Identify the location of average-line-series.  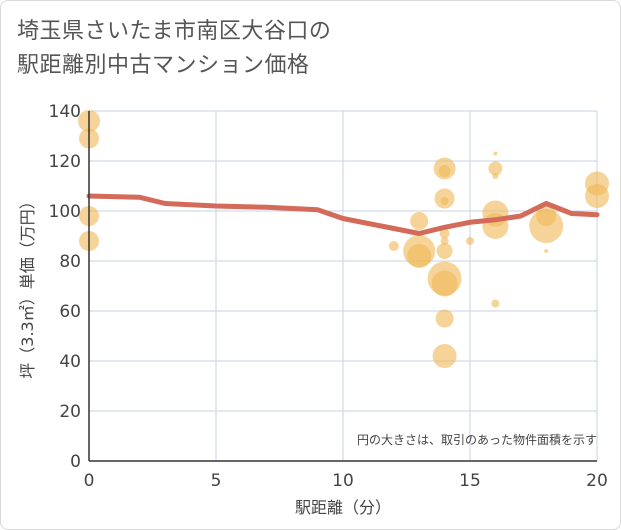
(343, 214).